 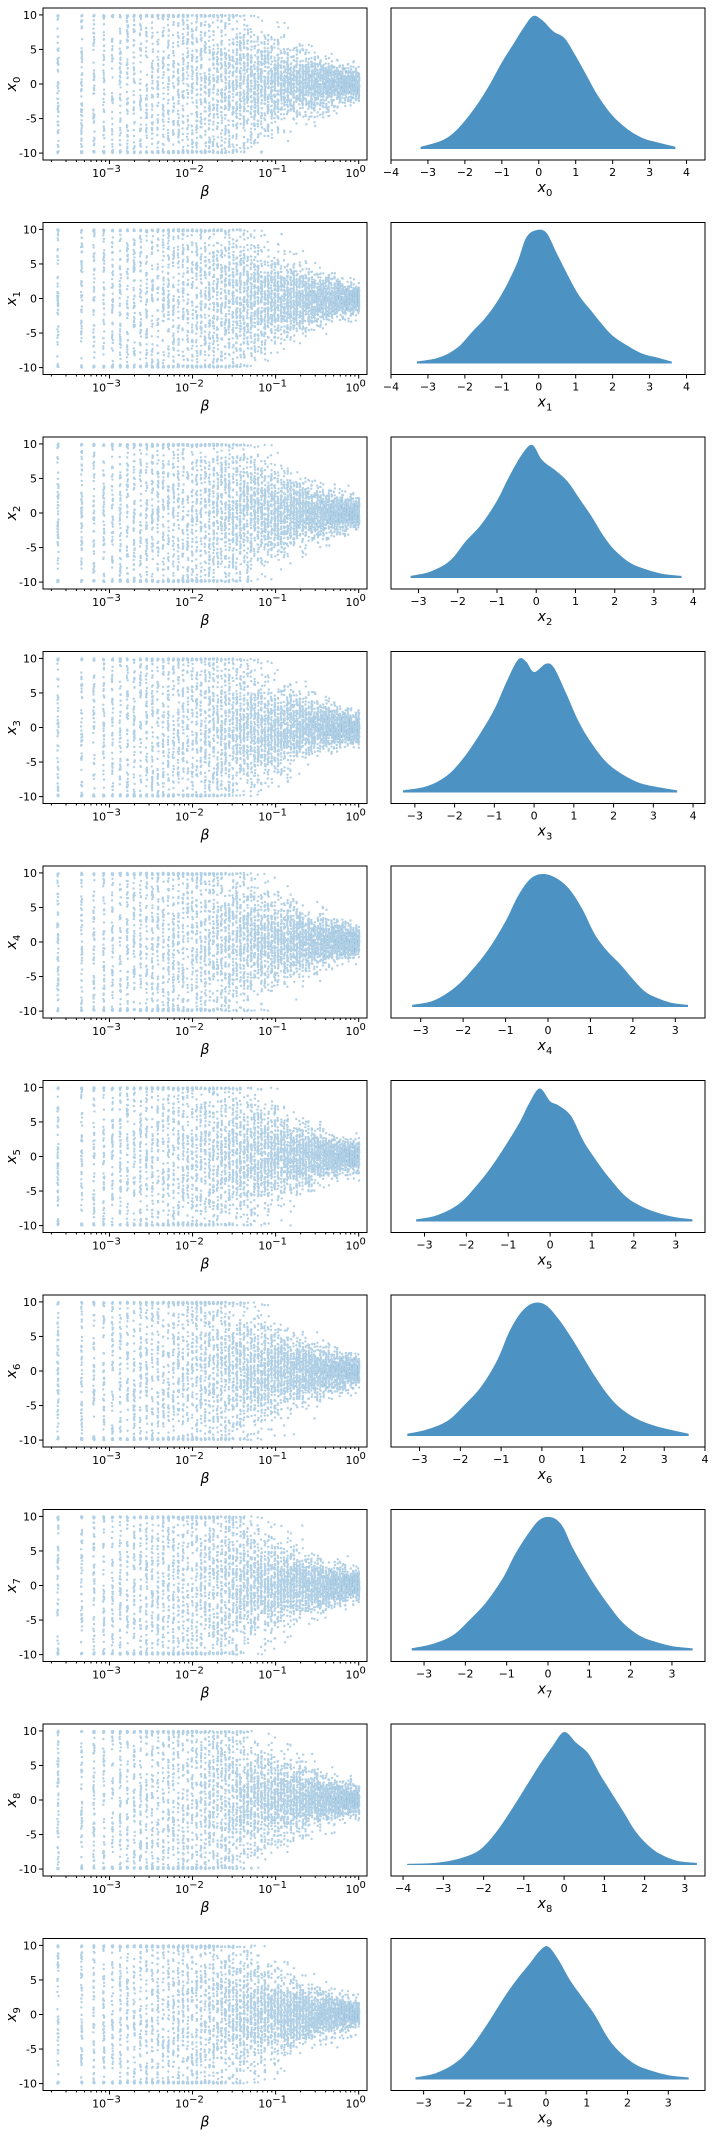 What do you see at coordinates (189, 1459) in the screenshot?
I see `x-tick-label: 10⁻²` at bounding box center [189, 1459].